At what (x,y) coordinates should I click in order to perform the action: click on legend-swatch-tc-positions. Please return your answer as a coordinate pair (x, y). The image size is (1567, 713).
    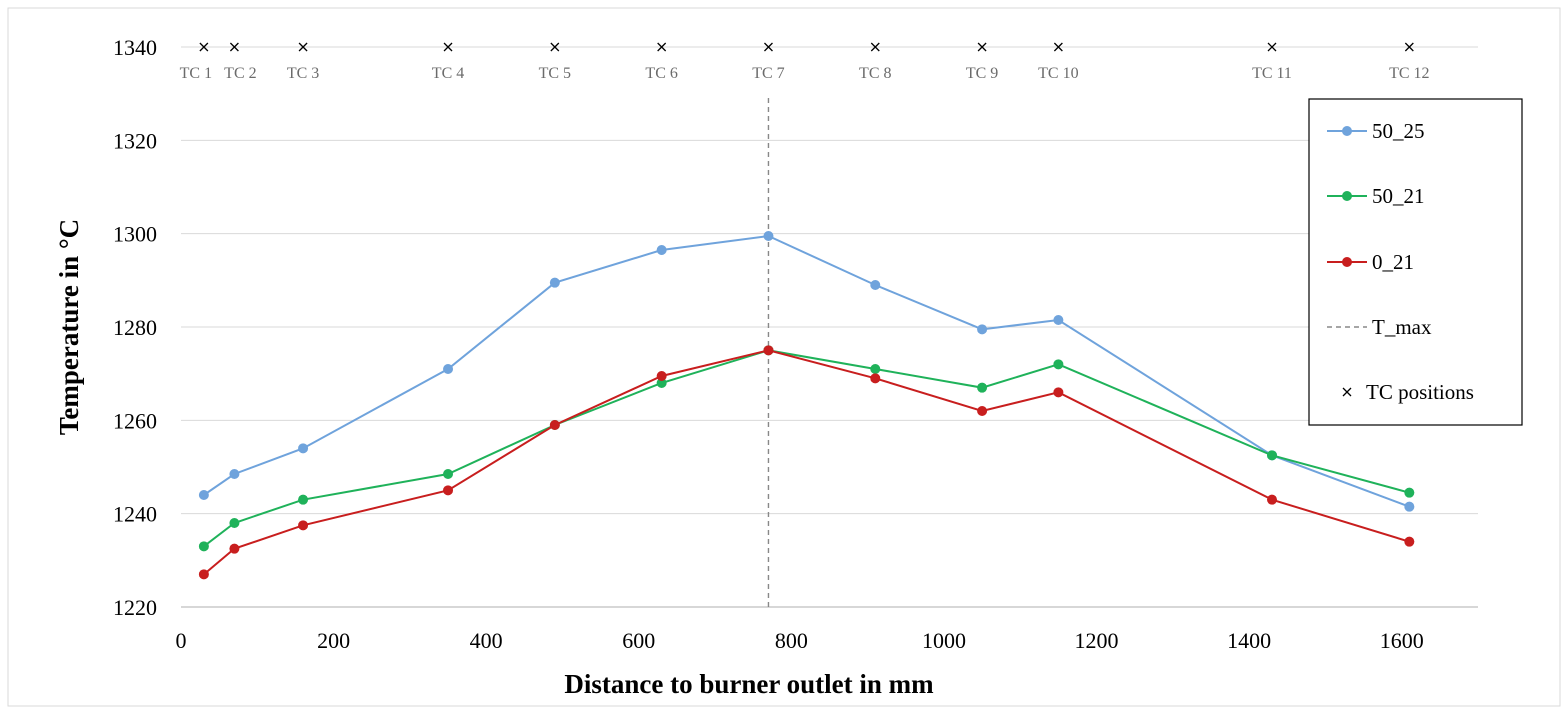
    Looking at the image, I should click on (1347, 392).